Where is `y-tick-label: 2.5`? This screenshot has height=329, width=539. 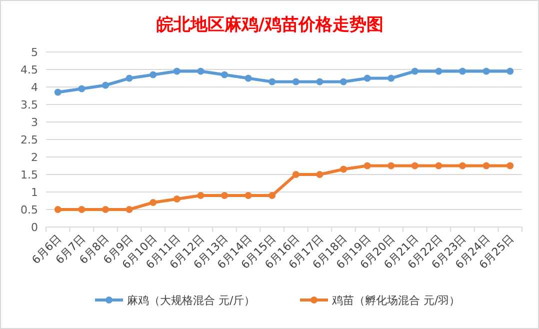 y-tick-label: 2.5 is located at coordinates (29, 140).